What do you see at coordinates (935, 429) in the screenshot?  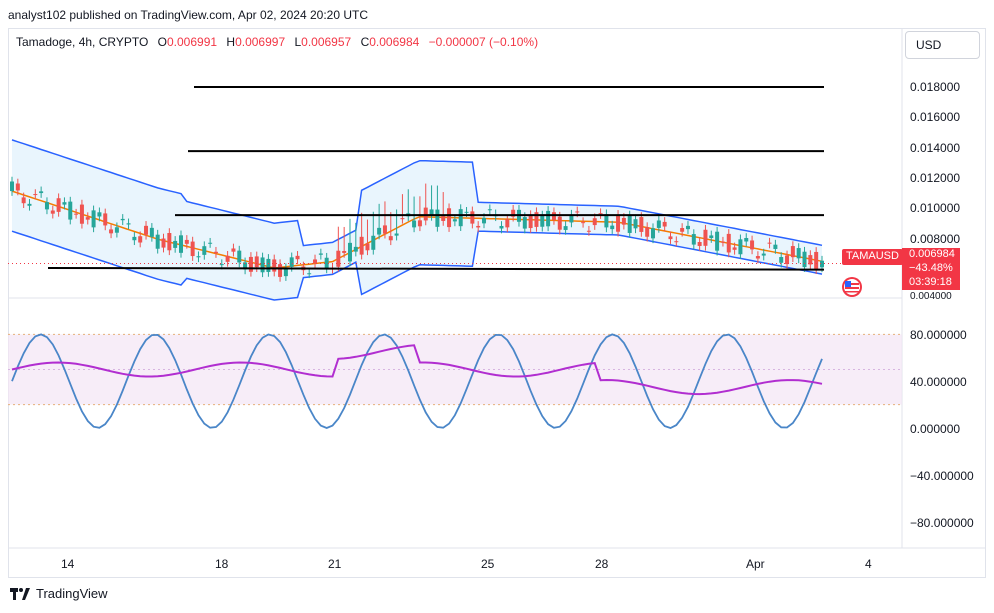 I see `osc-tick: 0.000000` at bounding box center [935, 429].